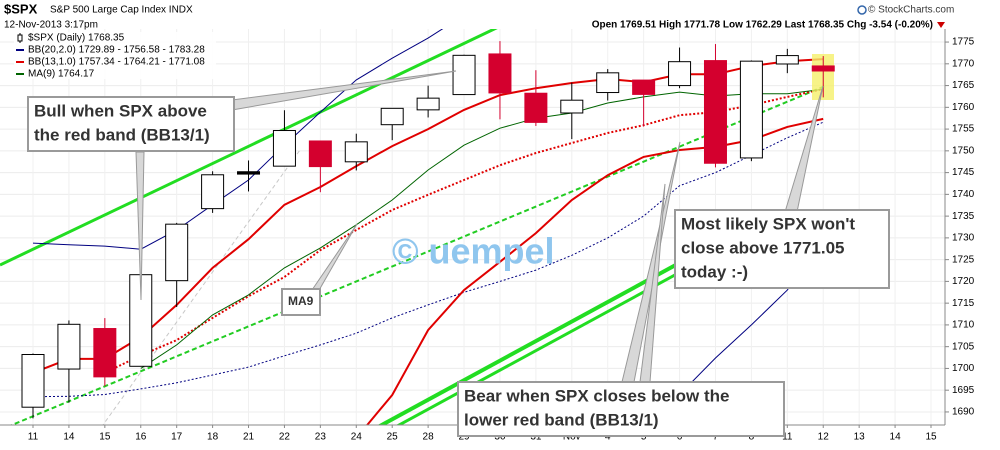 This screenshot has width=1000, height=450. Describe the element at coordinates (963, 238) in the screenshot. I see `y-tick-label: 1730` at that location.